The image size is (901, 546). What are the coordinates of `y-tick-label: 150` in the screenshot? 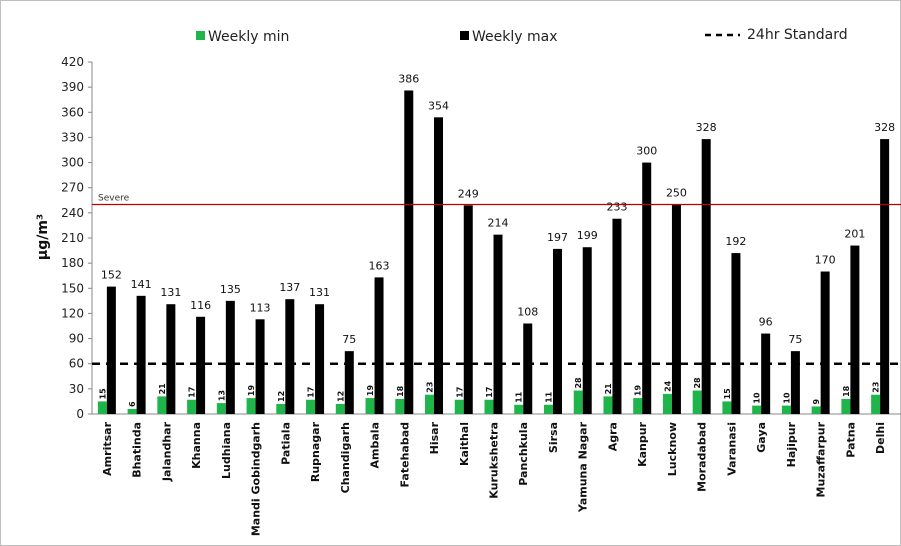 It's located at (72, 288).